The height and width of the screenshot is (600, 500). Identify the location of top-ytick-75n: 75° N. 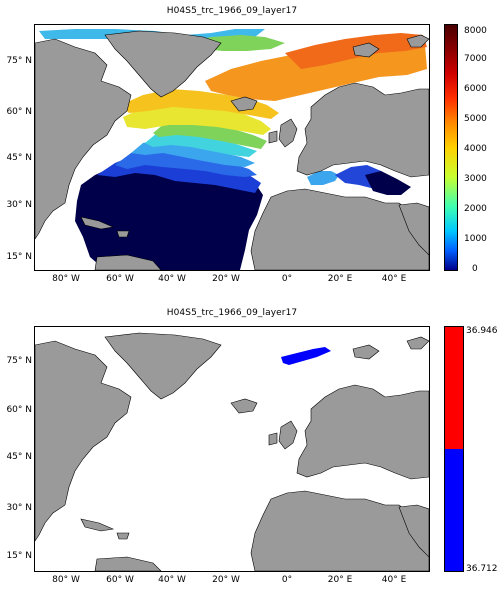
(19, 61).